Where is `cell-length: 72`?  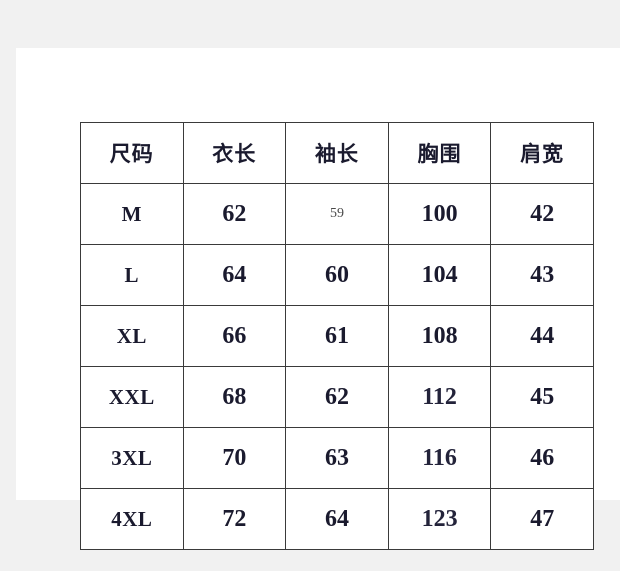 cell-length: 72 is located at coordinates (234, 519).